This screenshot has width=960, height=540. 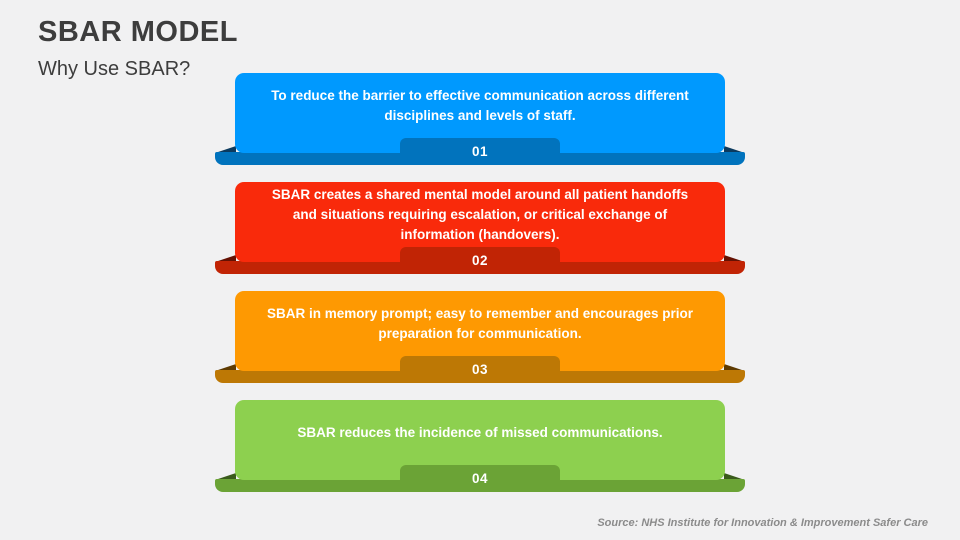 I want to click on slide-header: SBAR MODEL Why Use SBAR?, so click(x=138, y=48).